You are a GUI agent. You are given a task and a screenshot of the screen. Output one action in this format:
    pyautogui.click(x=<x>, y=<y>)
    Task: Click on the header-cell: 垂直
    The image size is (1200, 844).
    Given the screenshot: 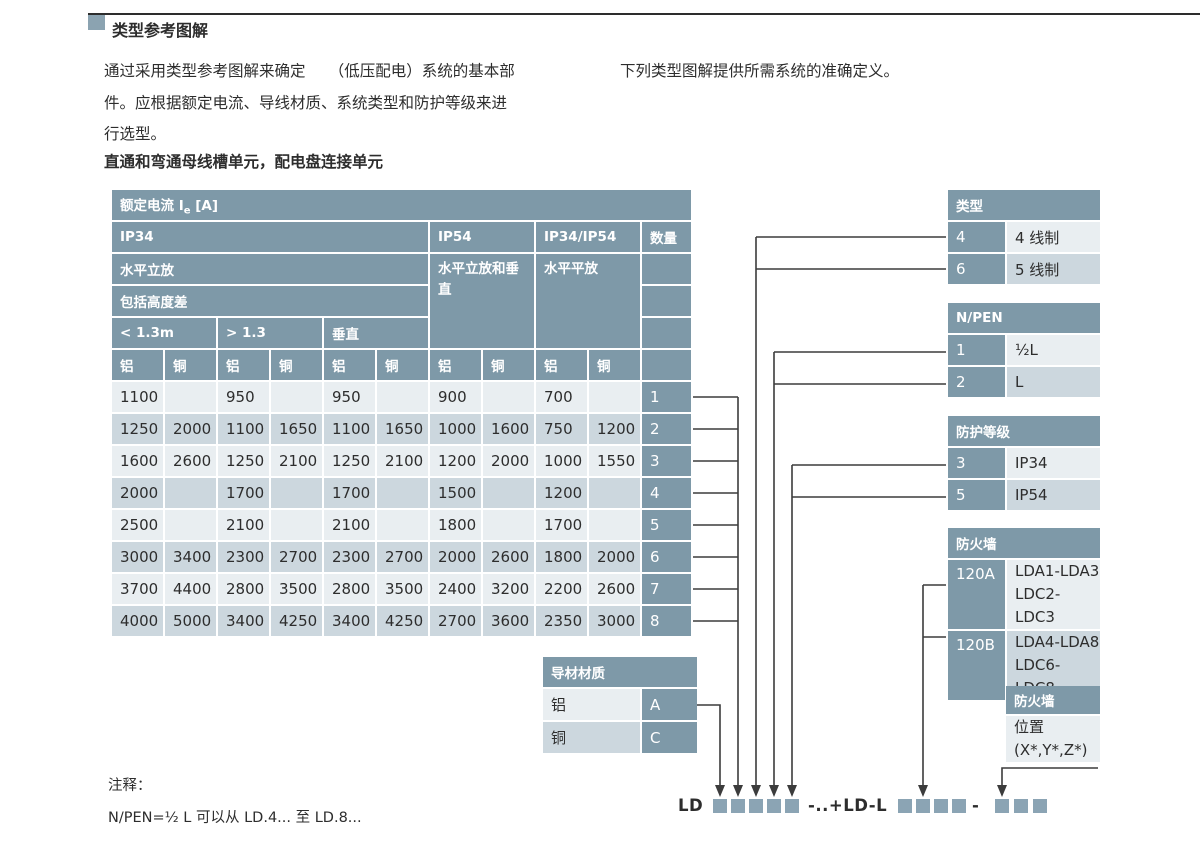 What is the action you would take?
    pyautogui.click(x=376, y=333)
    